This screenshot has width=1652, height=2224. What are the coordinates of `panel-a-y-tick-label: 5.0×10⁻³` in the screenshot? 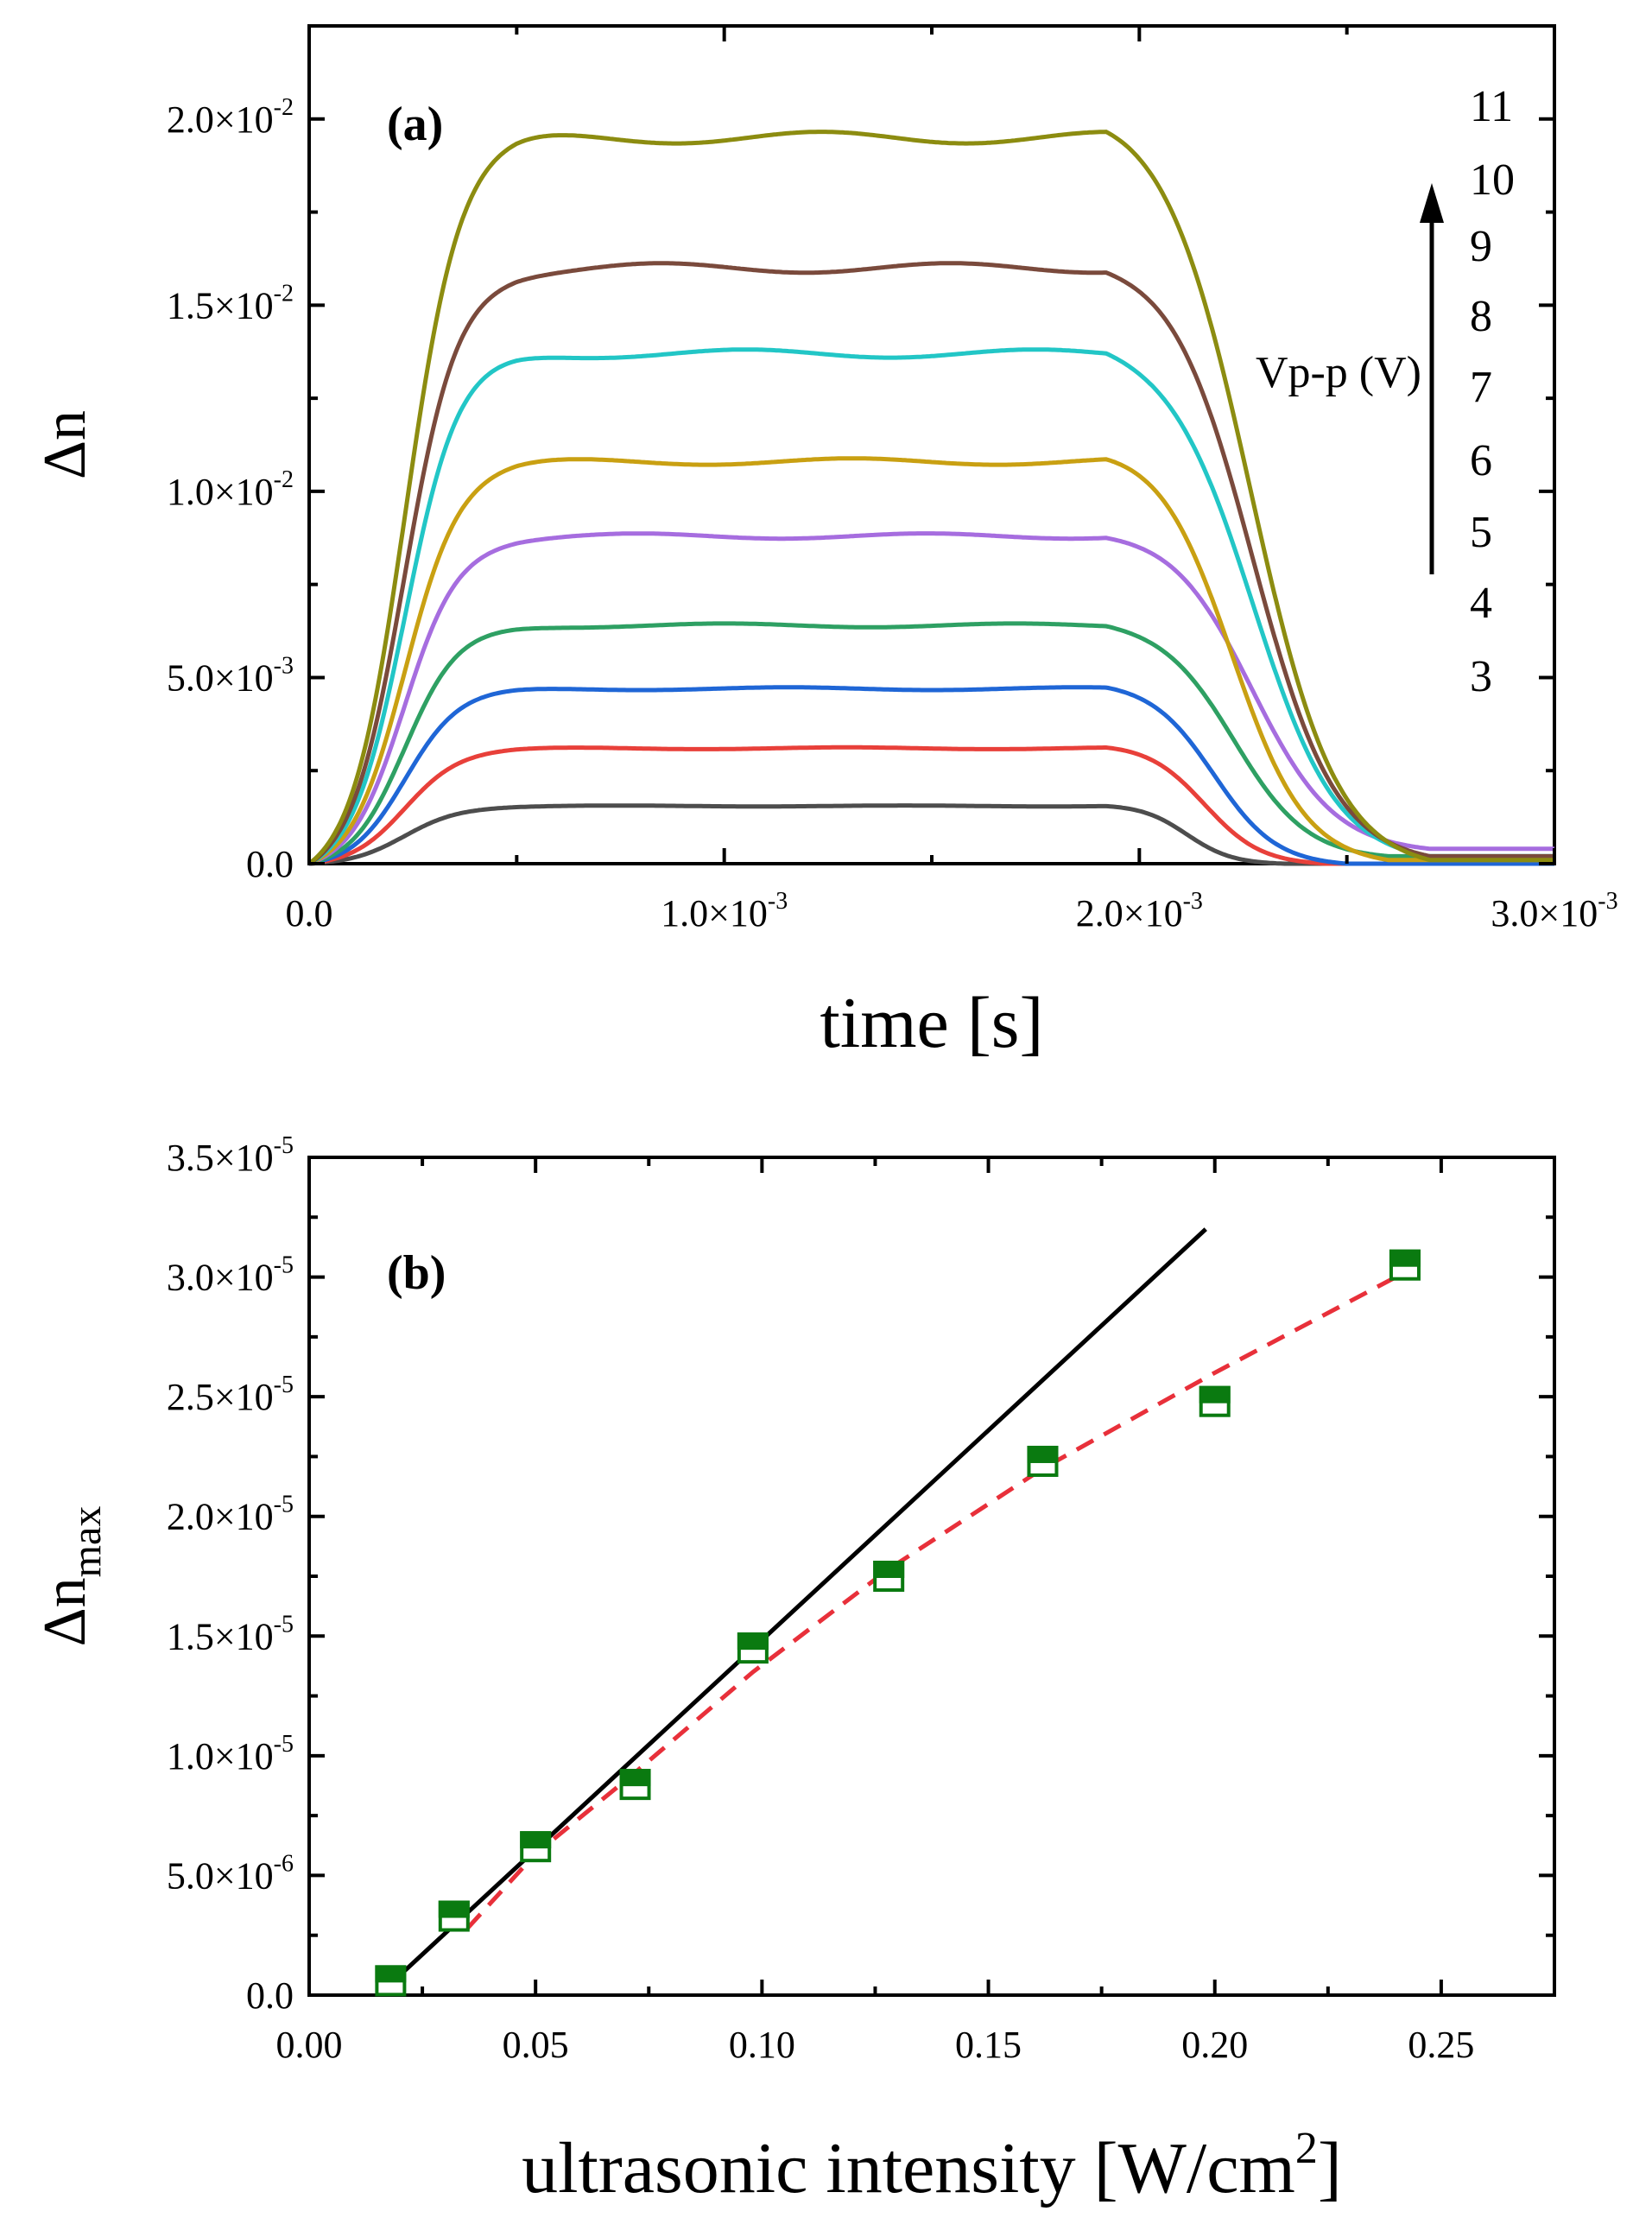 It's located at (230, 676).